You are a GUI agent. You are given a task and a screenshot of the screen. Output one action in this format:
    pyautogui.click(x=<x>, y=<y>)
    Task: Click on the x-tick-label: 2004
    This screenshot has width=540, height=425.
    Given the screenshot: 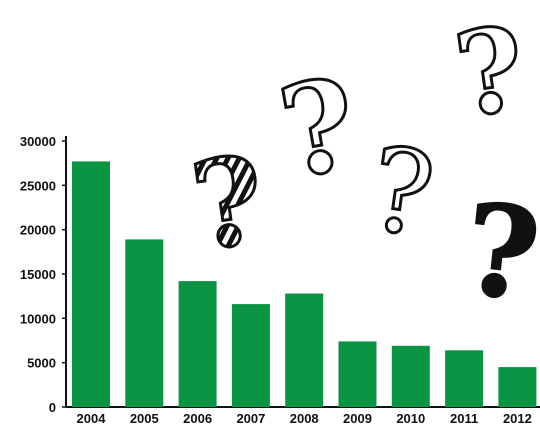 What is the action you would take?
    pyautogui.click(x=92, y=418)
    